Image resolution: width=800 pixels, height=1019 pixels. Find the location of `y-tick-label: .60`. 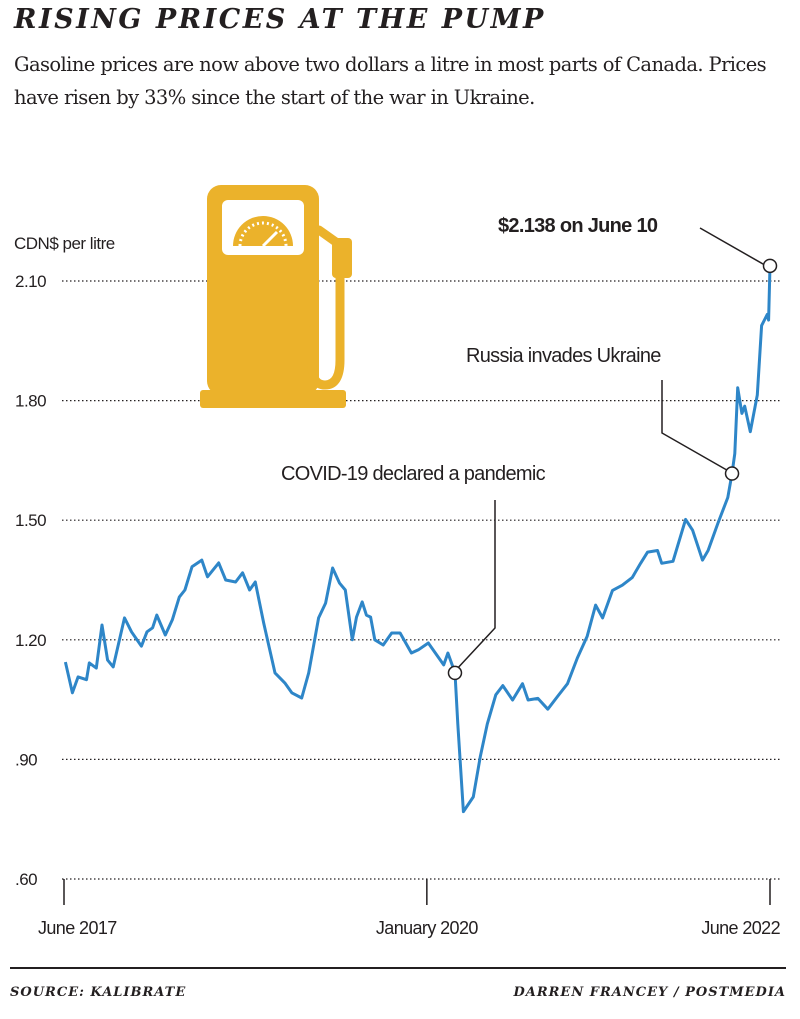

y-tick-label: .60 is located at coordinates (26, 879).